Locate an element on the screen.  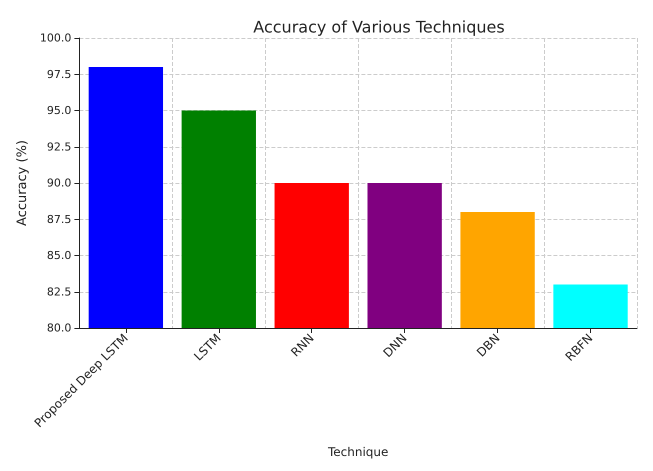
y-axis-title: Accuracy (%) is located at coordinates (22, 183).